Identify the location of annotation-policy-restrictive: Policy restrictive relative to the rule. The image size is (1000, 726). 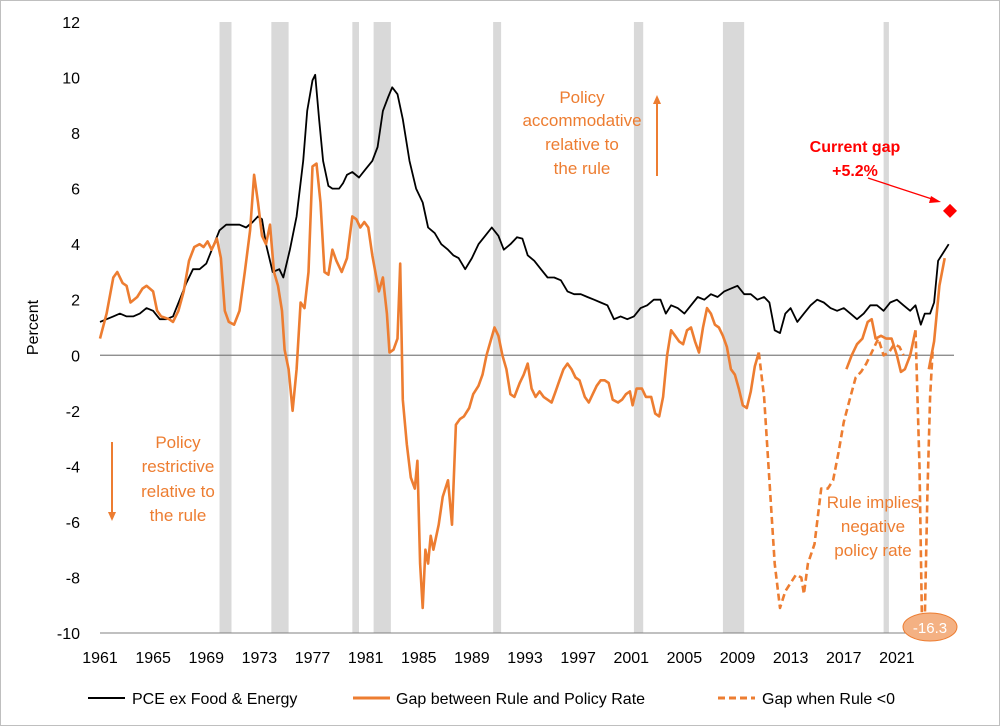
(161, 479).